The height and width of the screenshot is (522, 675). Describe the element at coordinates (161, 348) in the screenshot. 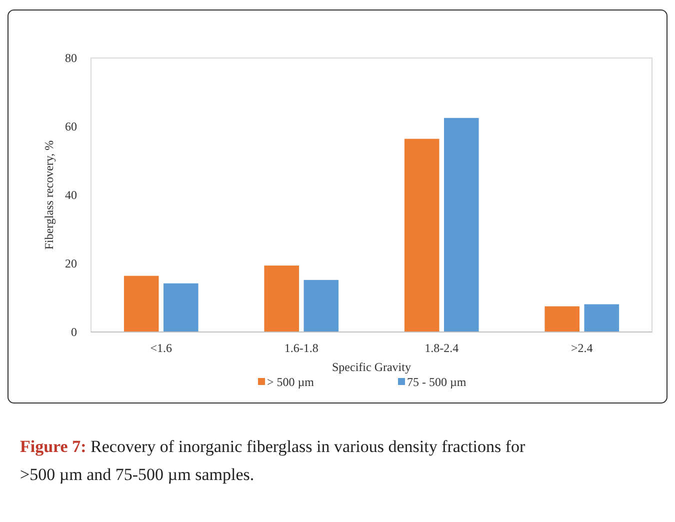

I see `x-tick-label: <1.6` at that location.